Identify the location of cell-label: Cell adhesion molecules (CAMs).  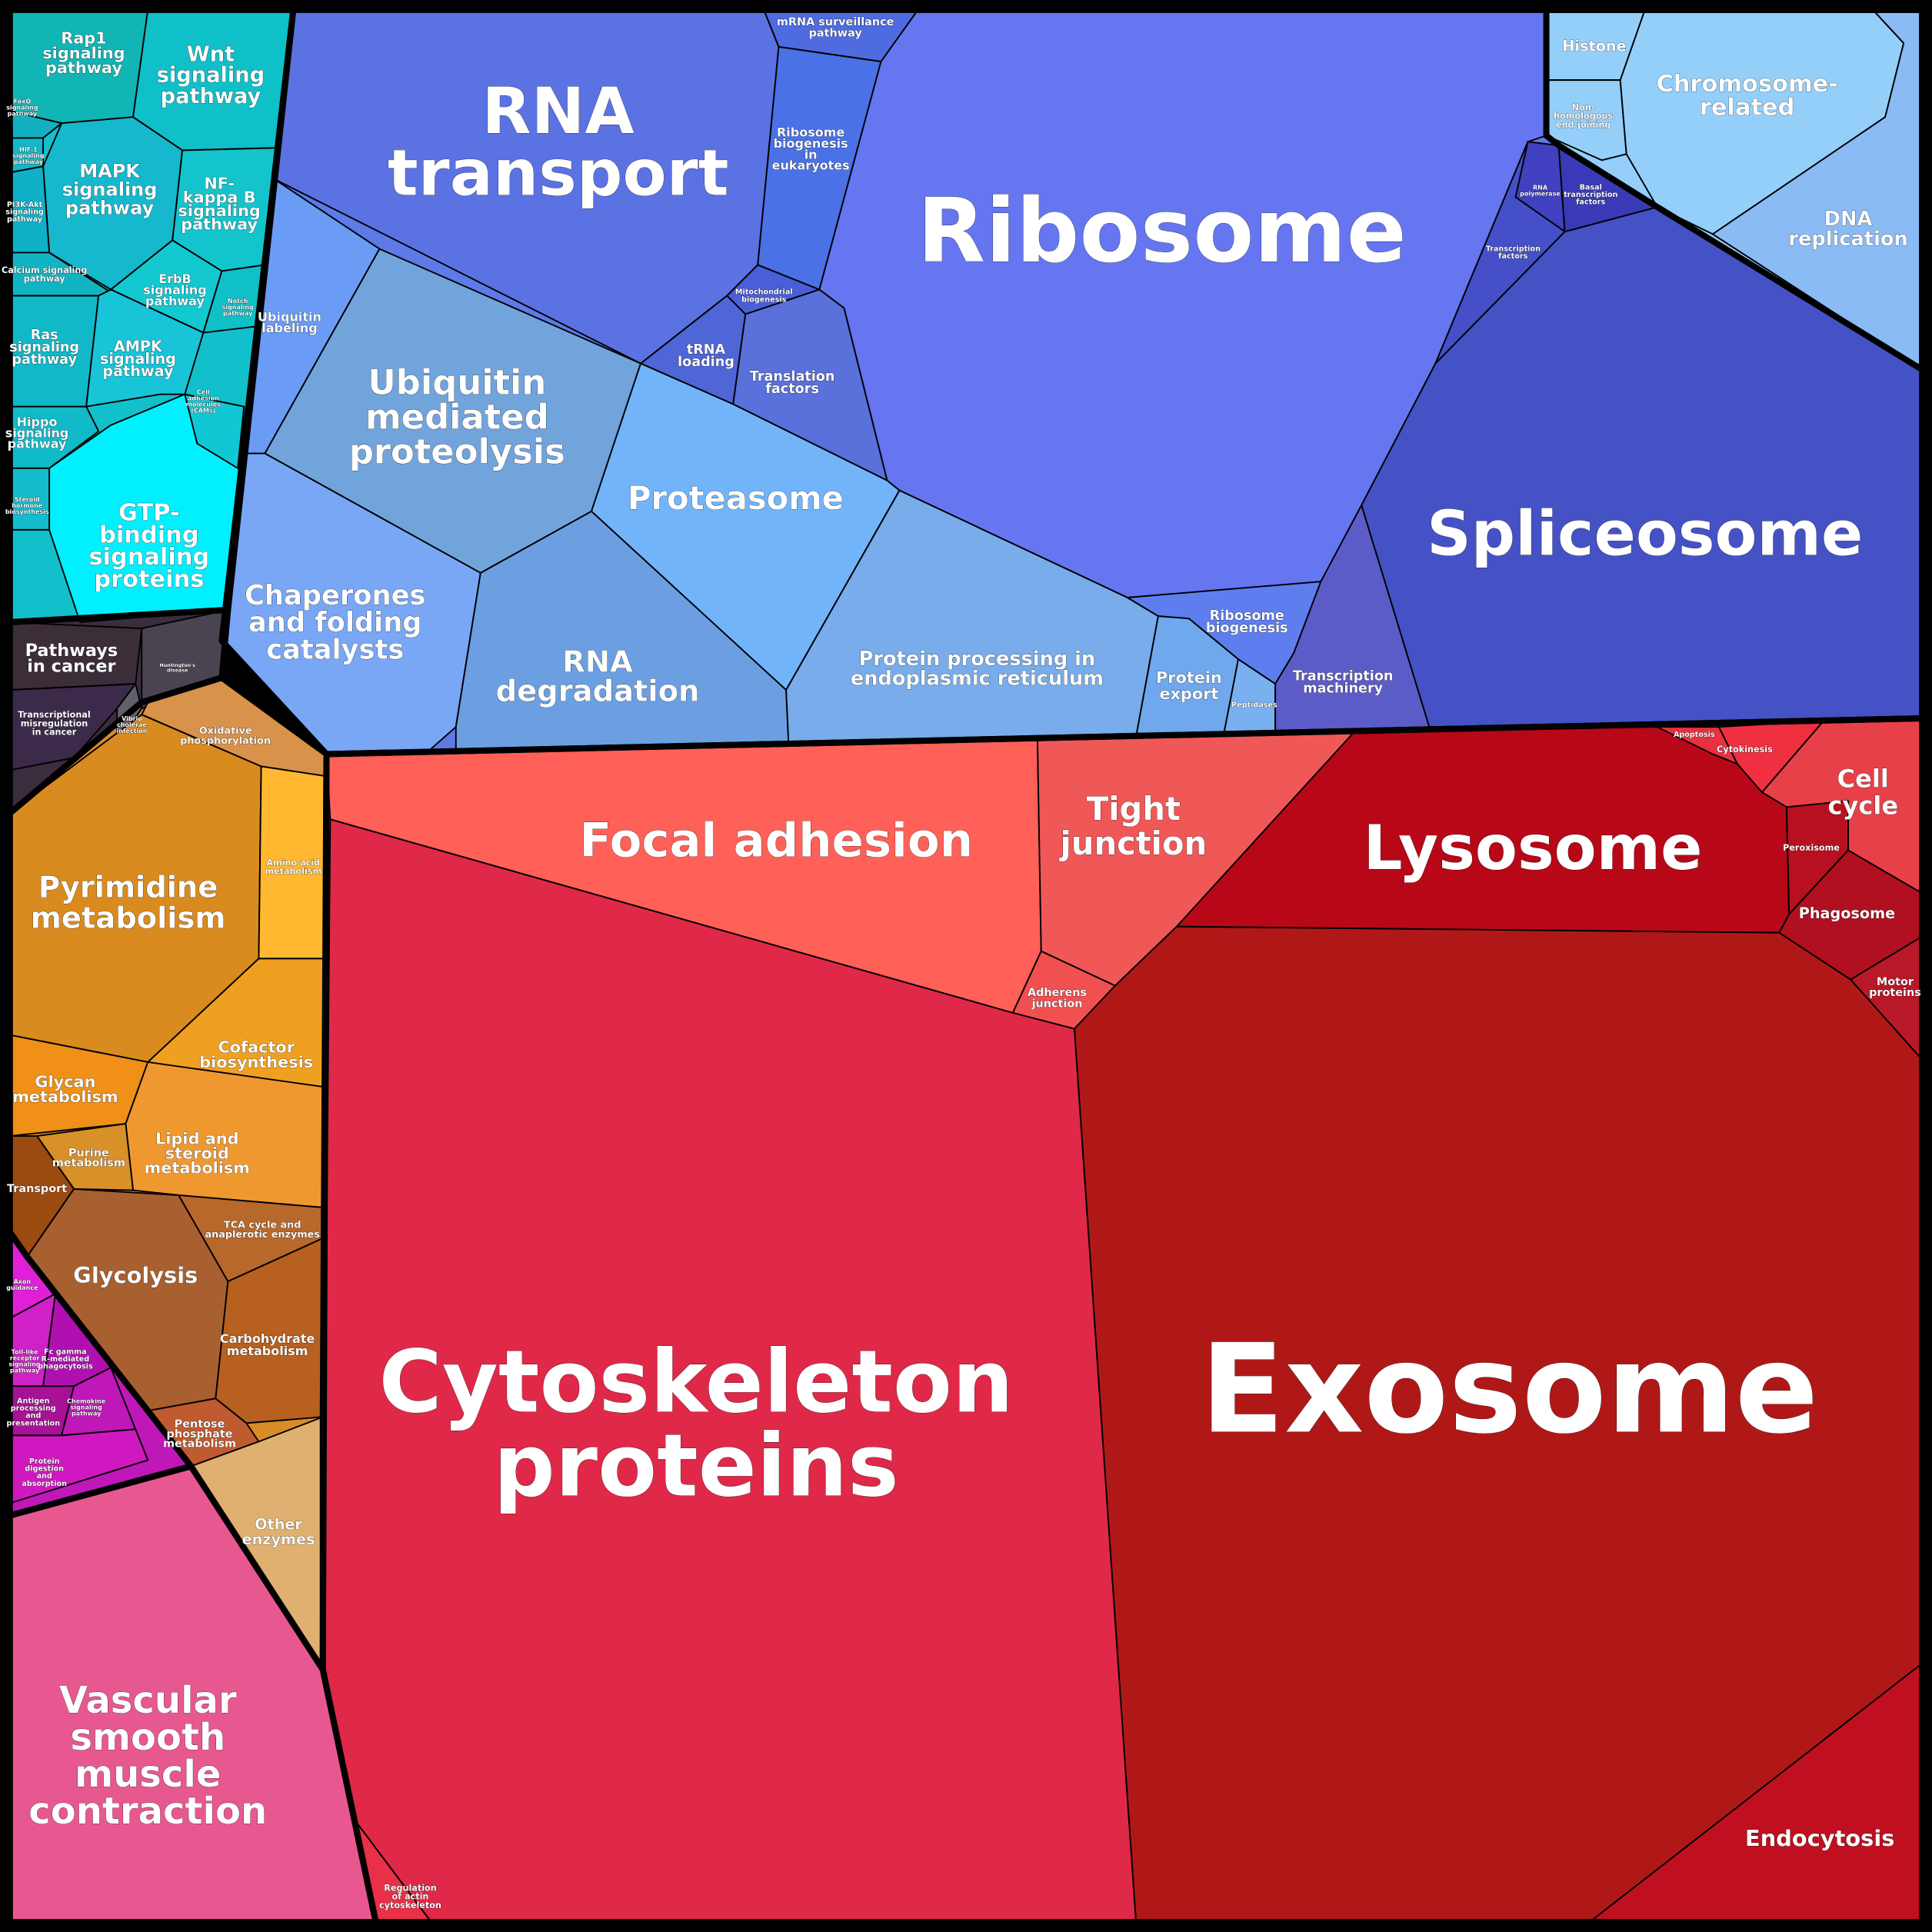
(204, 401).